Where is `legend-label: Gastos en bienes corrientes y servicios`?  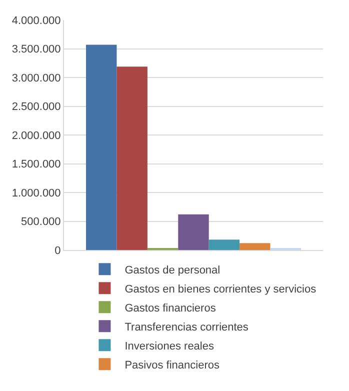
legend-label: Gastos en bienes corrientes y servicios is located at coordinates (220, 289).